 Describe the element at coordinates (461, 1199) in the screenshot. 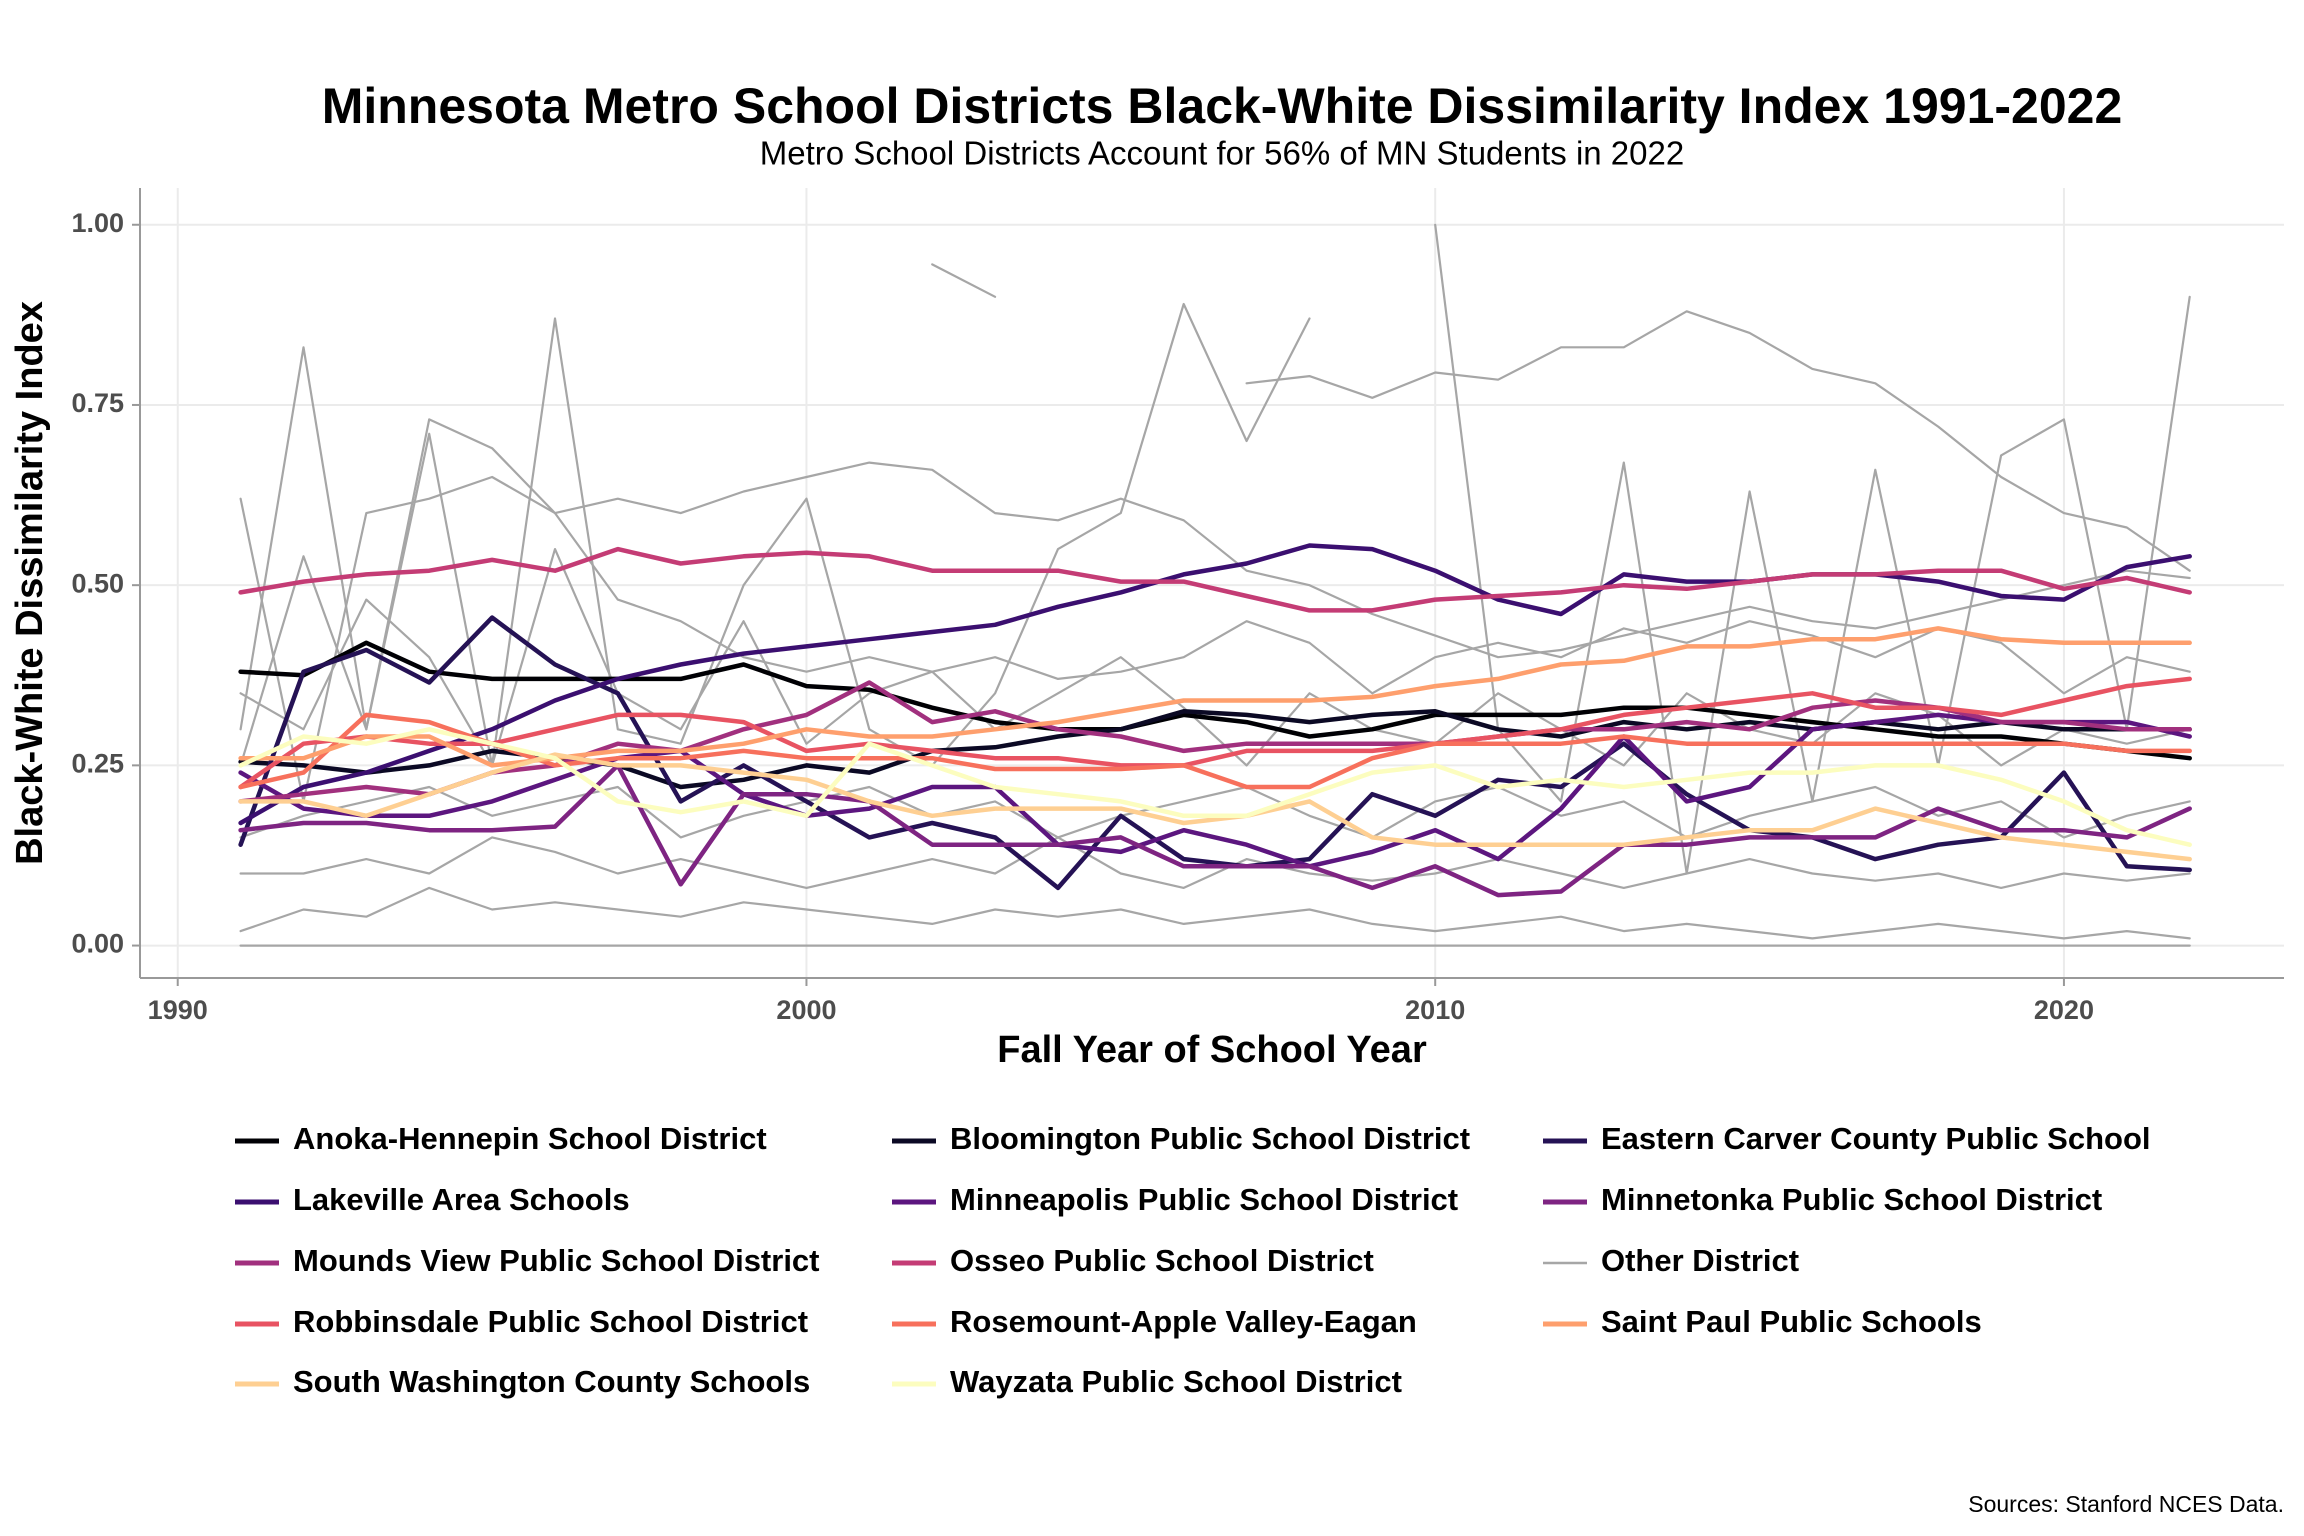

I see `legend-label: Lakeville Area Schools` at that location.